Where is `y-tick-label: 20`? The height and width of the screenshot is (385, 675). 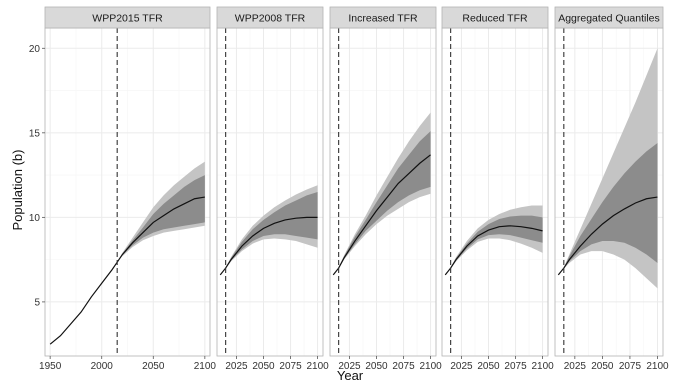
y-tick-label: 20 is located at coordinates (35, 49).